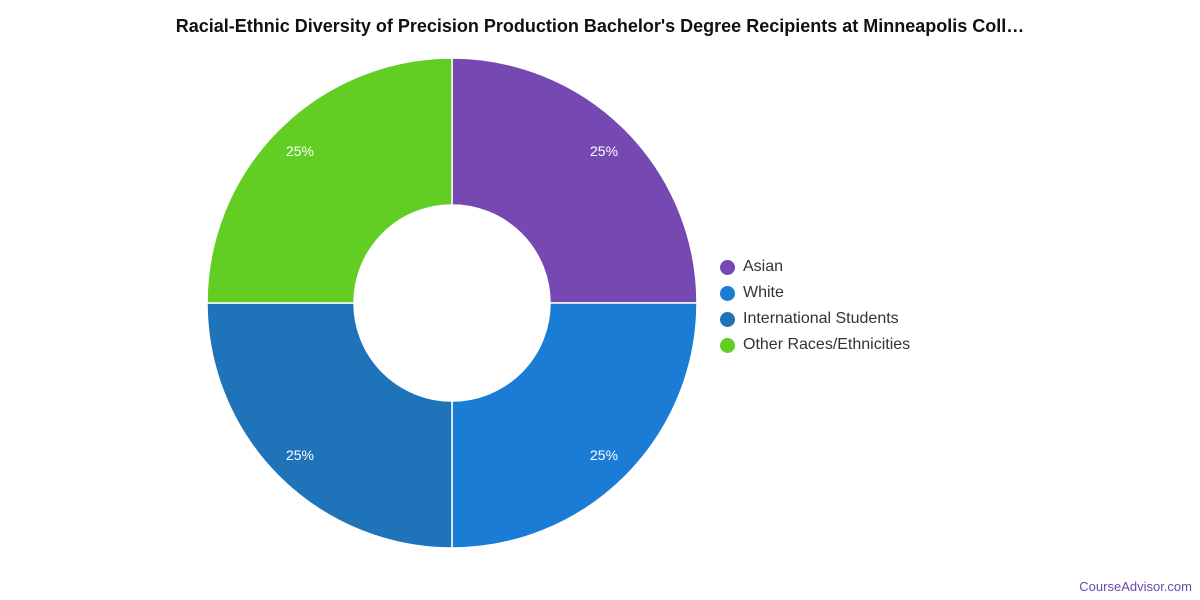 The height and width of the screenshot is (600, 1200). Describe the element at coordinates (574, 180) in the screenshot. I see `pie-slice-asian` at that location.